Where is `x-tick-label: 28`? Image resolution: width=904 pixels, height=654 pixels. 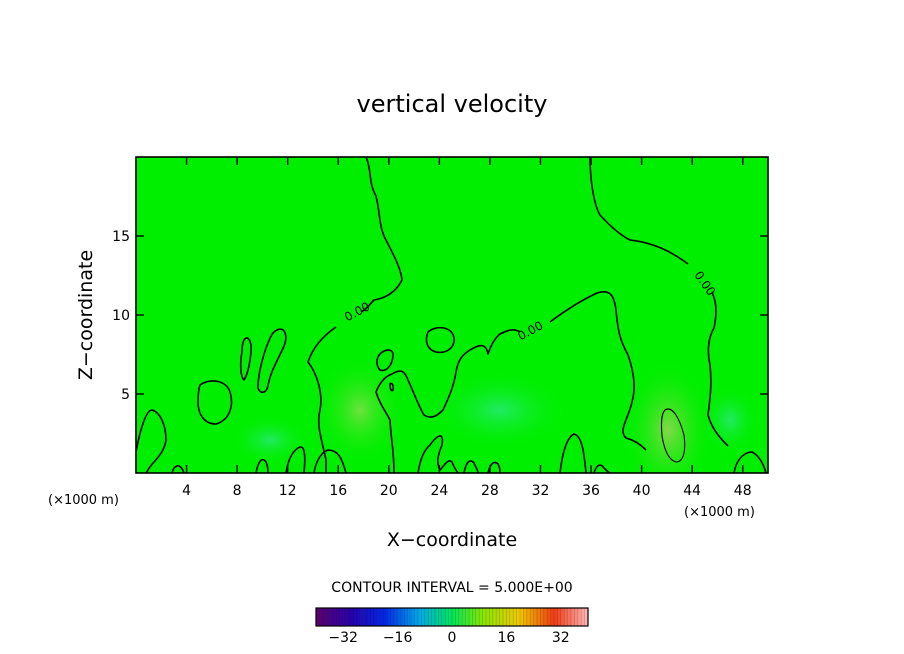
x-tick-label: 28 is located at coordinates (490, 491).